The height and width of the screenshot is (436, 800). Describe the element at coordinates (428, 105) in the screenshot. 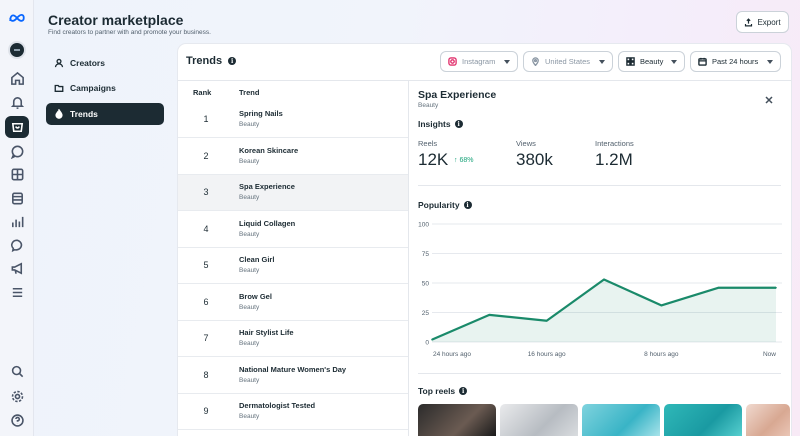

I see `detail-category: Beauty` at that location.